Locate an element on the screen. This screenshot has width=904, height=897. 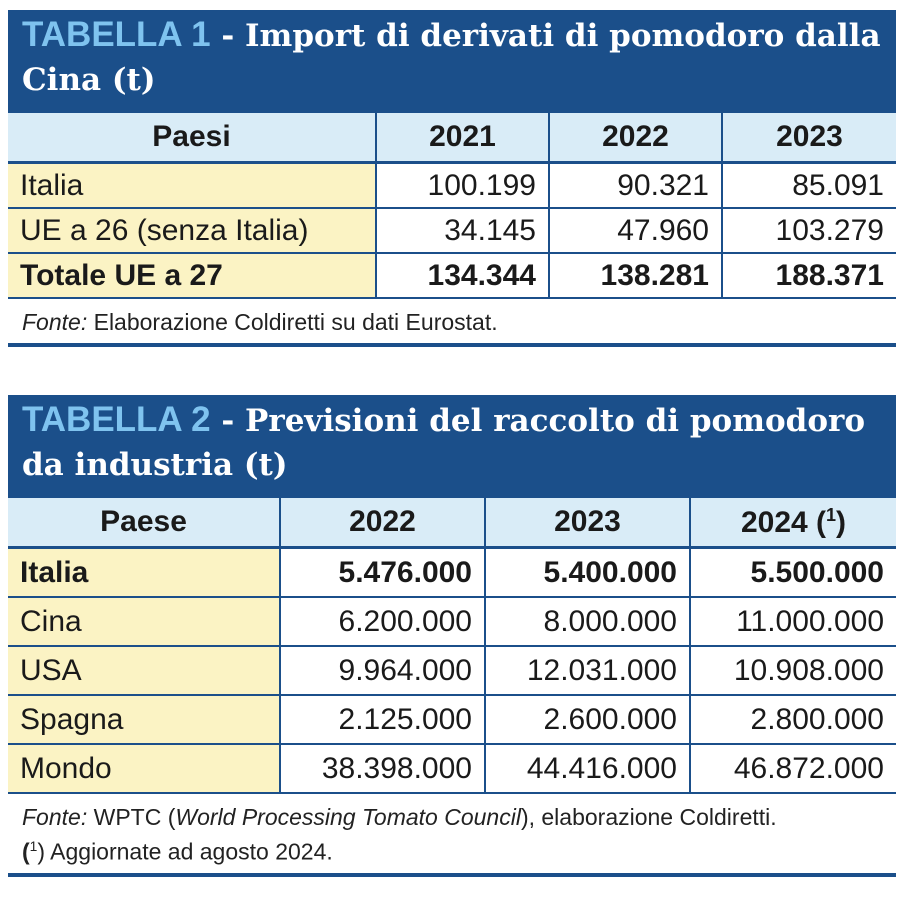
table2-row: Mondo 38.398.000 44.416.000 46.872.000 is located at coordinates (452, 769).